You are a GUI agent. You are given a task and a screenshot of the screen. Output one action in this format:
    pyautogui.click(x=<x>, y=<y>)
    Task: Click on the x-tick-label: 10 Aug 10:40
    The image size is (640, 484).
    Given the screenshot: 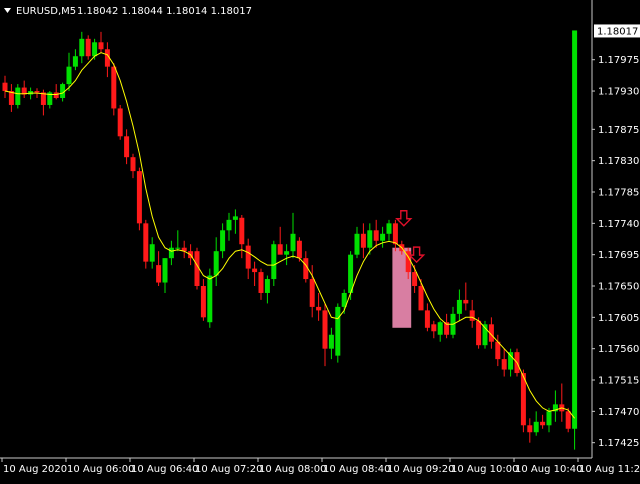 What is the action you would take?
    pyautogui.click(x=548, y=469)
    